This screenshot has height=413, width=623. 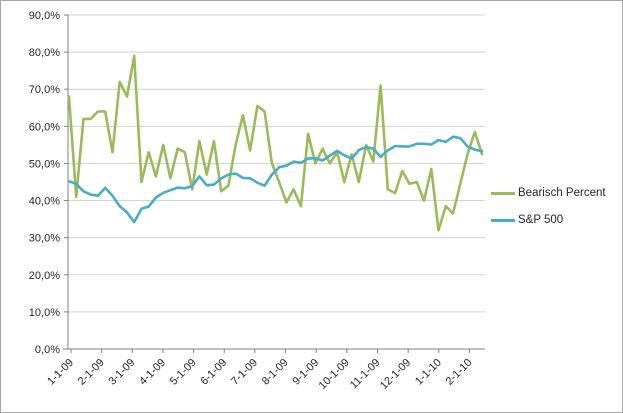 I want to click on x-axis-label: 11-1-09, so click(x=365, y=374).